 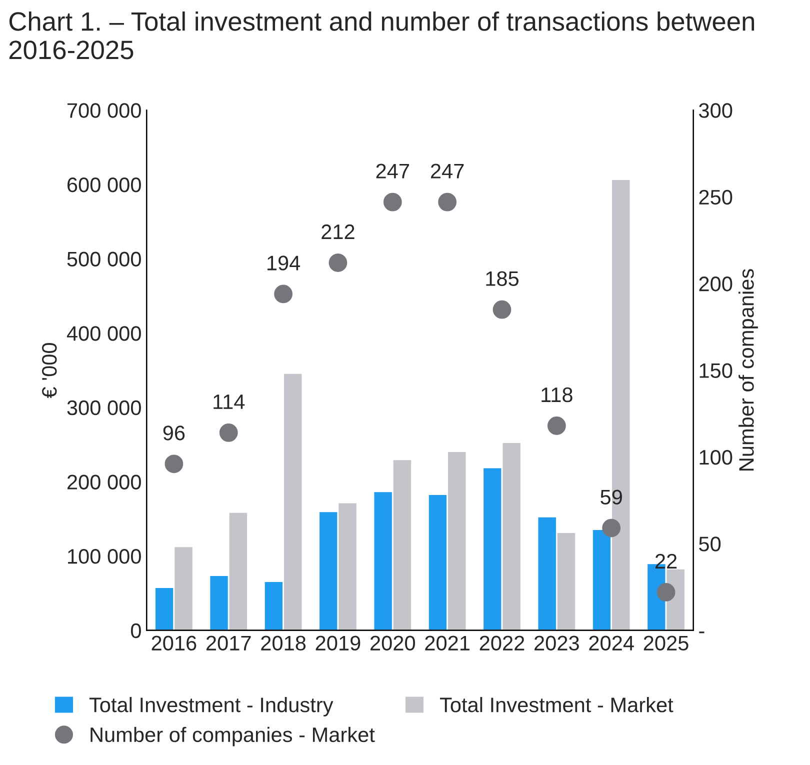 What do you see at coordinates (716, 457) in the screenshot?
I see `y2-tick-label: 100` at bounding box center [716, 457].